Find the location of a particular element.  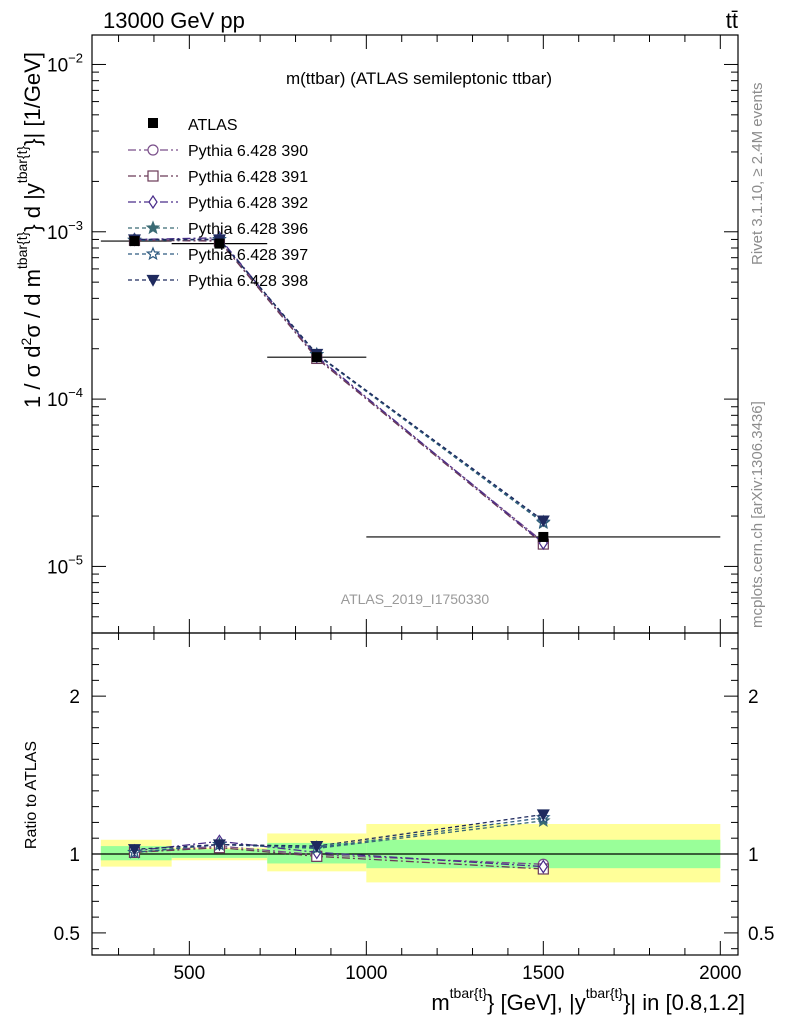

mcplots-label: mcplots.cern.ch [arXiv:1306.3436] is located at coordinates (757, 514).